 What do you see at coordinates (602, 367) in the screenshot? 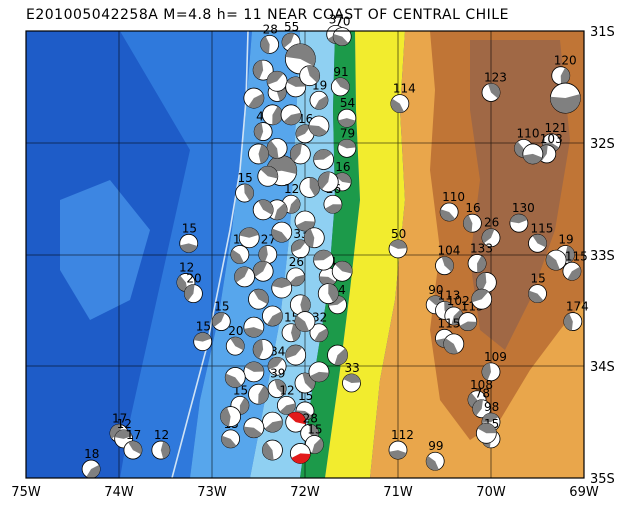
I see `lat-label: 34S` at bounding box center [602, 367].